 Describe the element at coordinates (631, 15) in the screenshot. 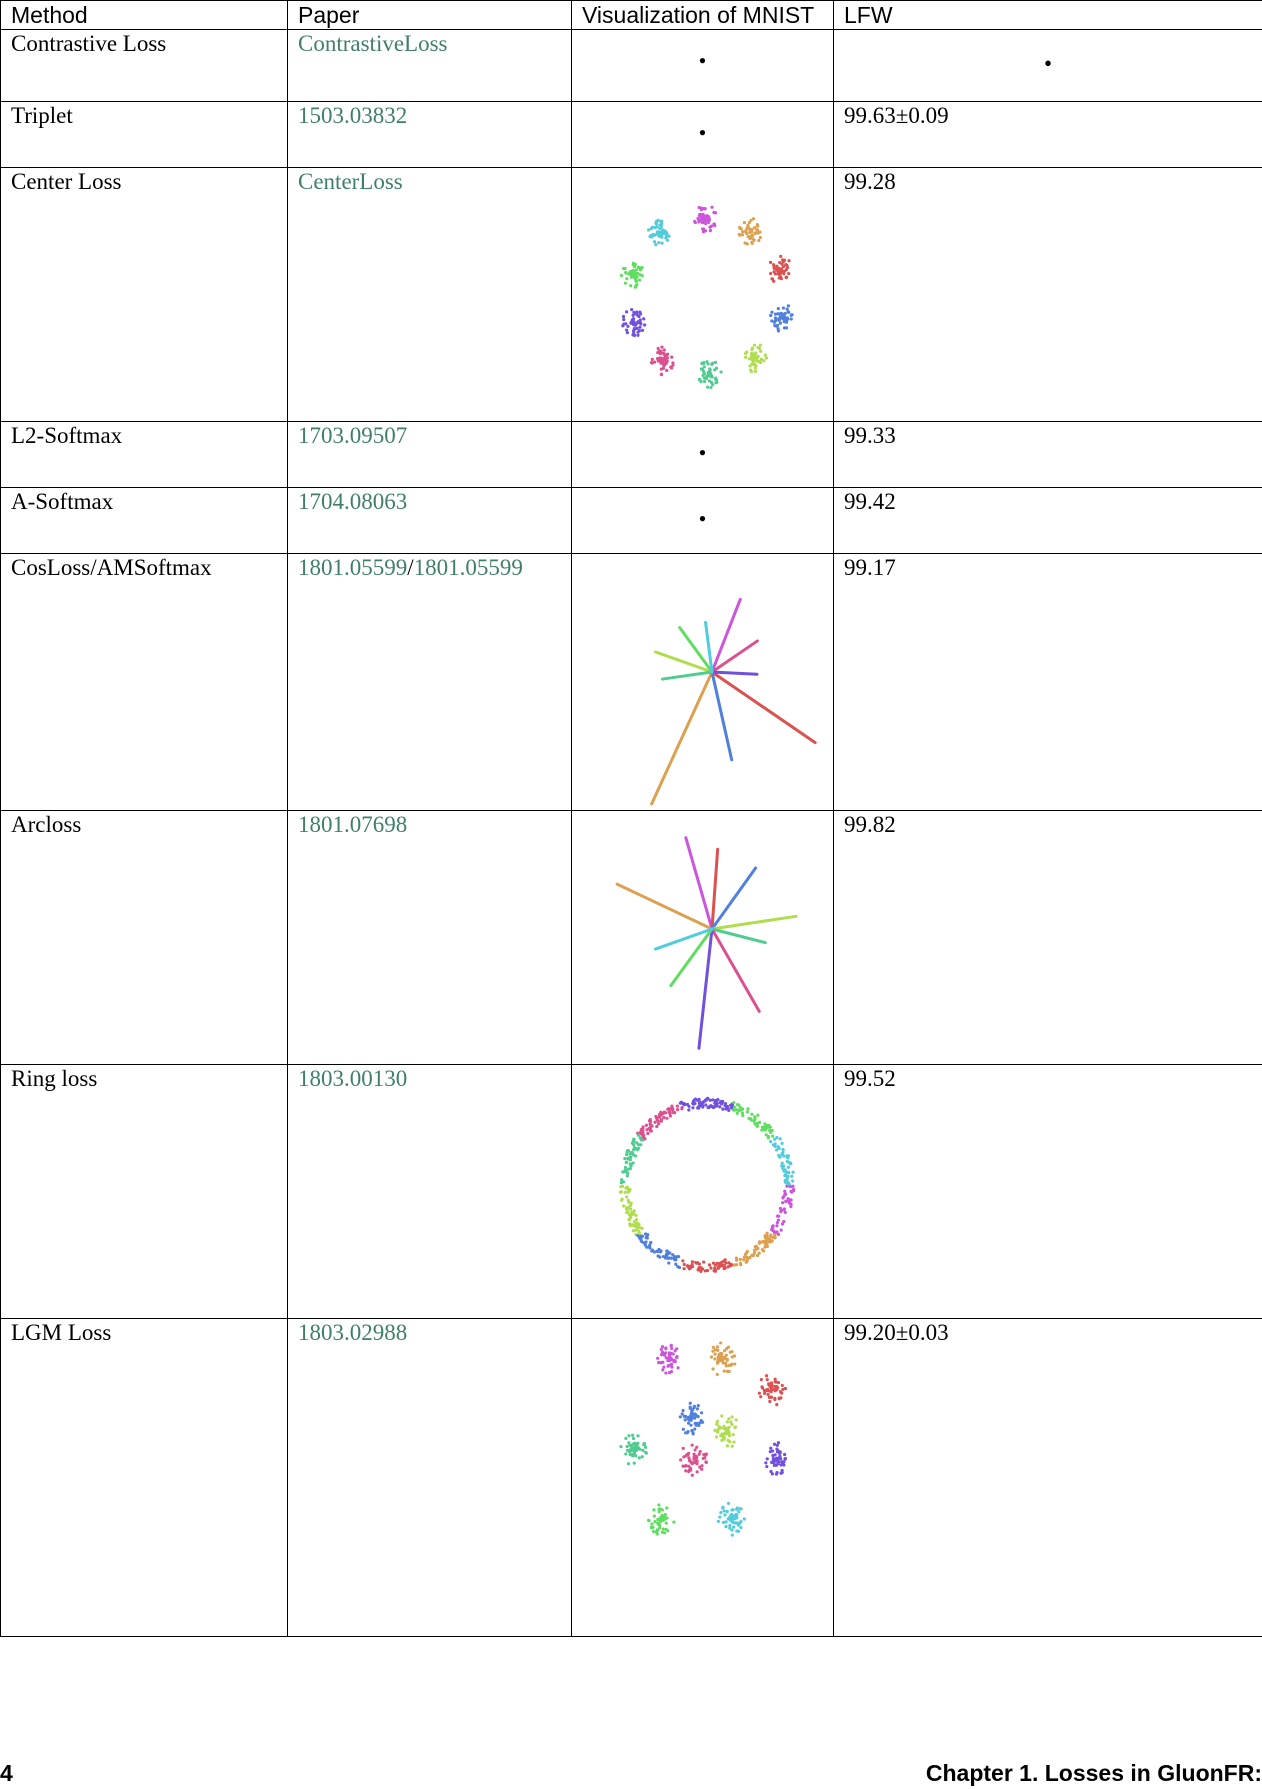

I see `table-header-row: Method Paper Visualization of MNIST LFW` at that location.